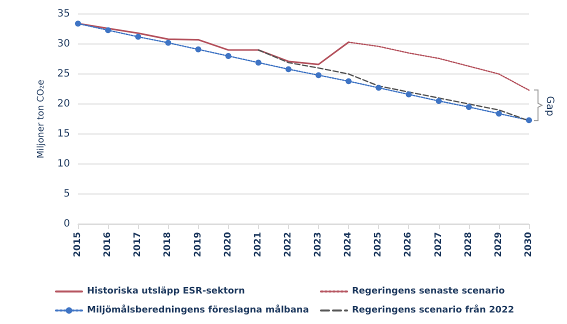 The width and height of the screenshot is (567, 324). I want to click on x-tick-label: 2026, so click(409, 245).